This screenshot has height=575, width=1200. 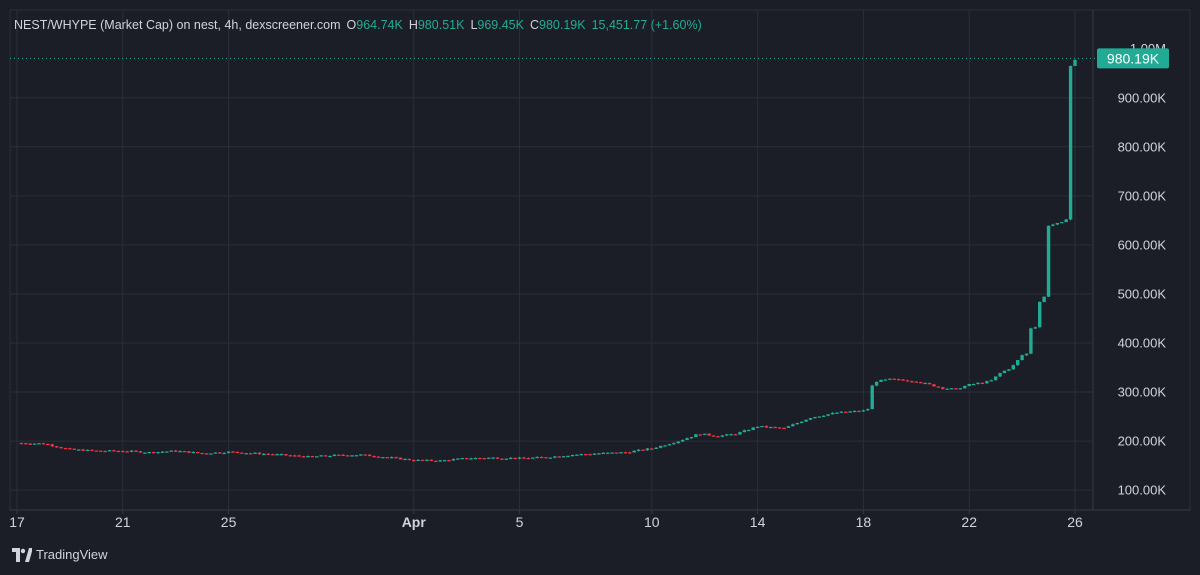 I want to click on legend-close-label: C, so click(x=534, y=25).